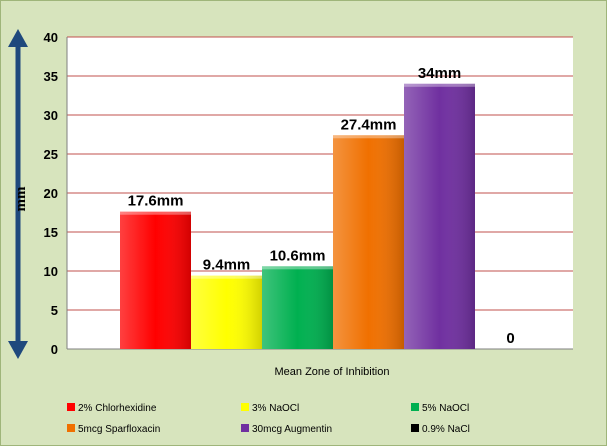  I want to click on arrow-down-head, so click(18, 350).